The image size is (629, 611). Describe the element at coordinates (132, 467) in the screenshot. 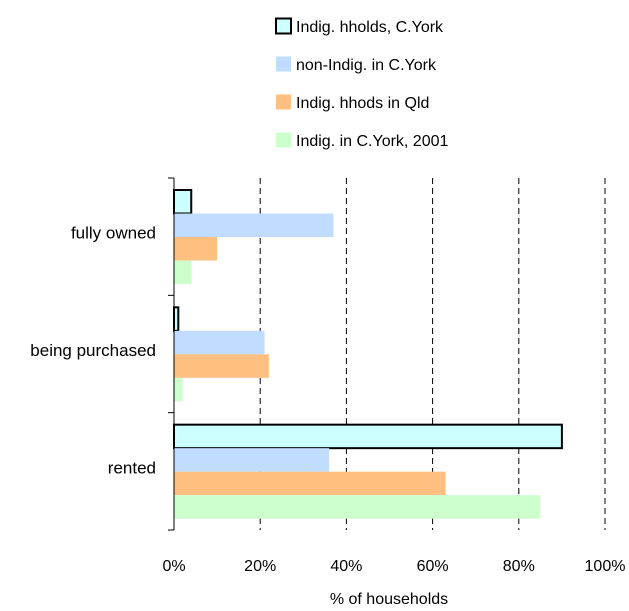

I see `category-label: rented` at that location.